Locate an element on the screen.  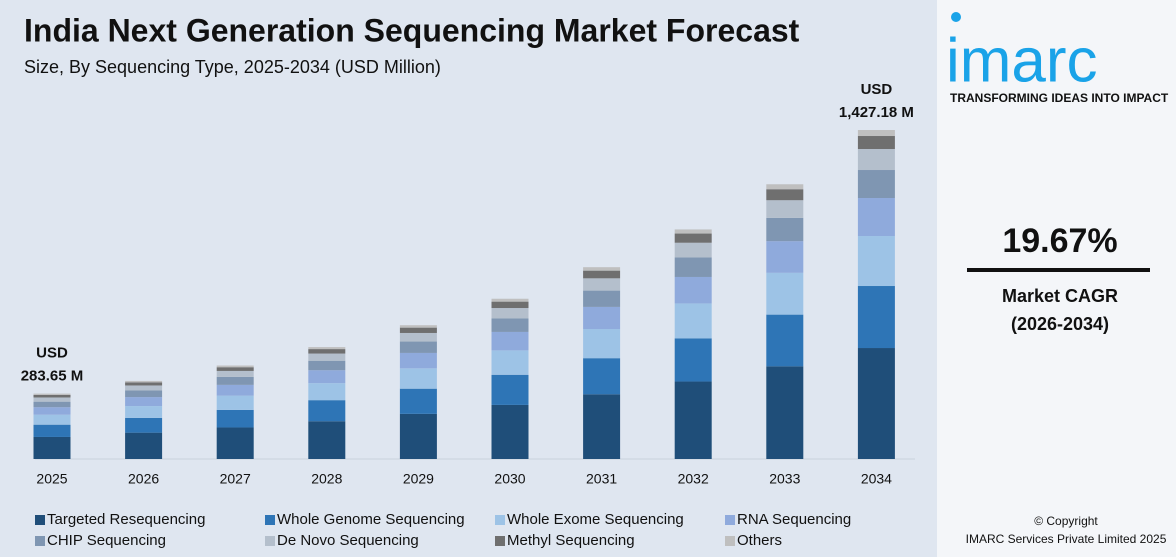
tagline: TRANSFORMING IDEAS INTO IMPACT is located at coordinates (1059, 98).